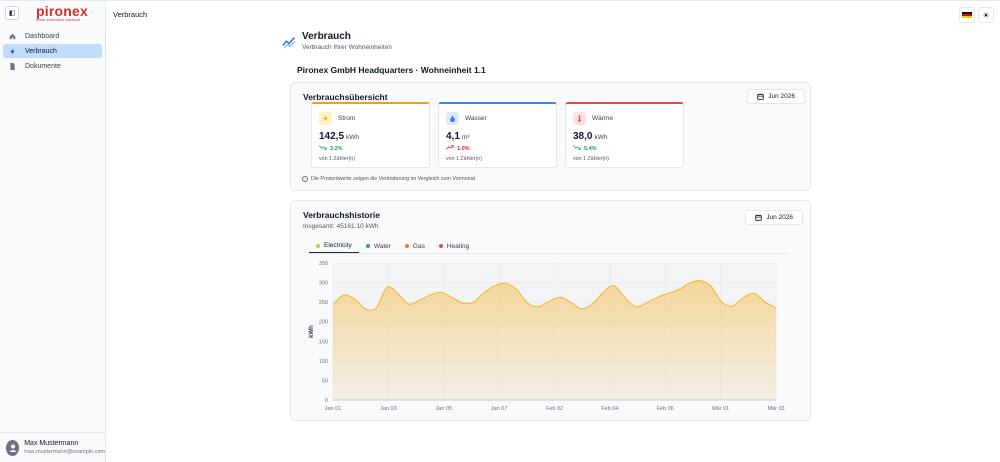  I want to click on page-header: Verbrauch Verbrauch Ihrer Wohneinheiten, so click(547, 41).